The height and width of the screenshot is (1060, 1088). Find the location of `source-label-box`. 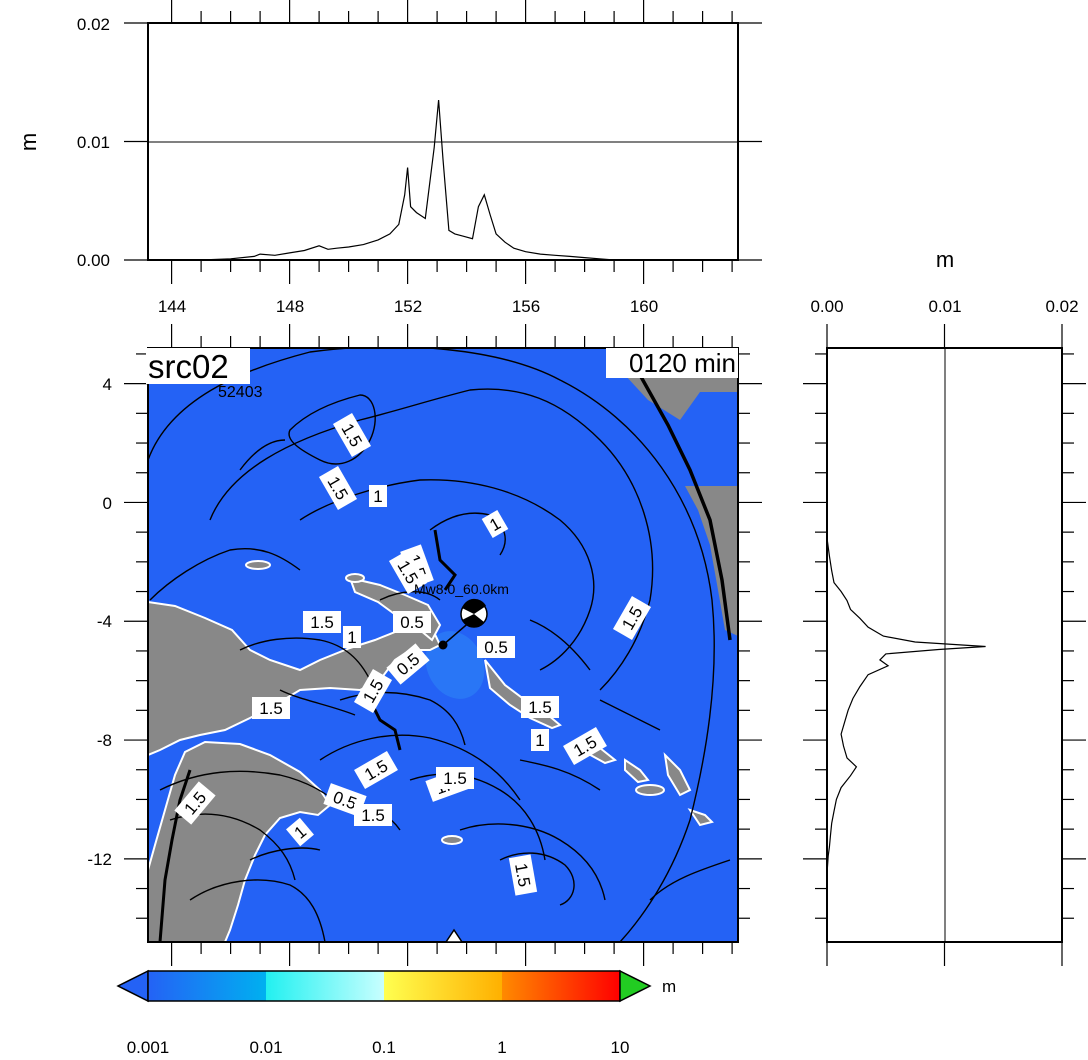

source-label-box is located at coordinates (198, 366).